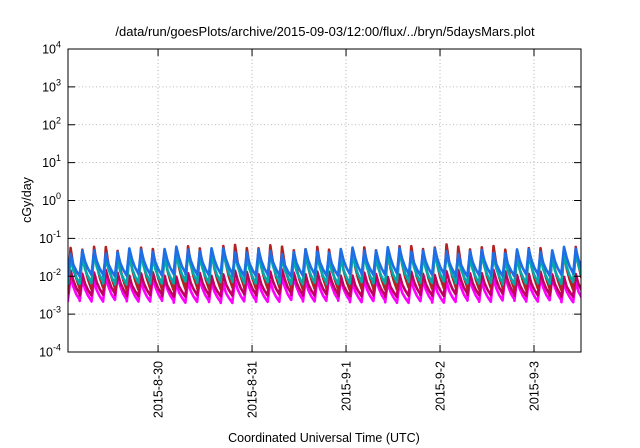 The width and height of the screenshot is (640, 448). What do you see at coordinates (51, 48) in the screenshot?
I see `y-tick-label: 10⁴` at bounding box center [51, 48].